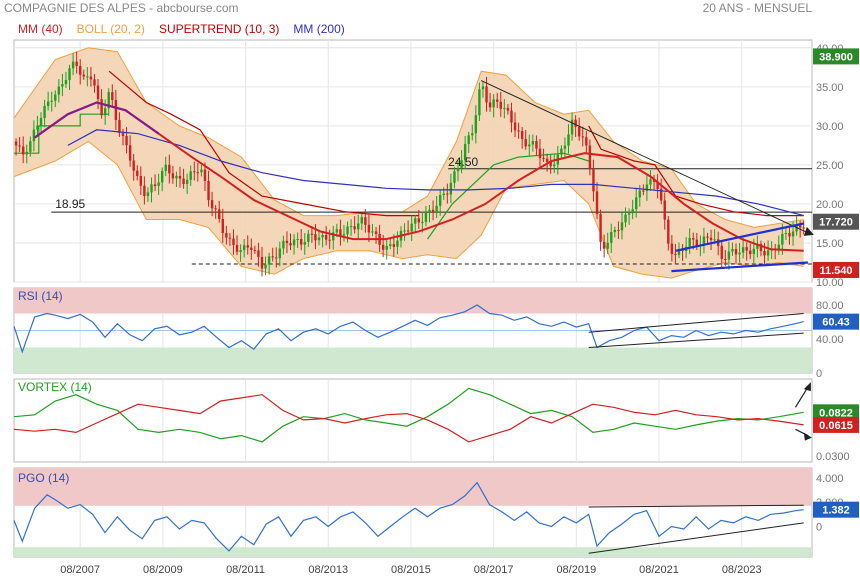 The height and width of the screenshot is (580, 860). I want to click on x-tick-label: 08/2009, so click(163, 570).